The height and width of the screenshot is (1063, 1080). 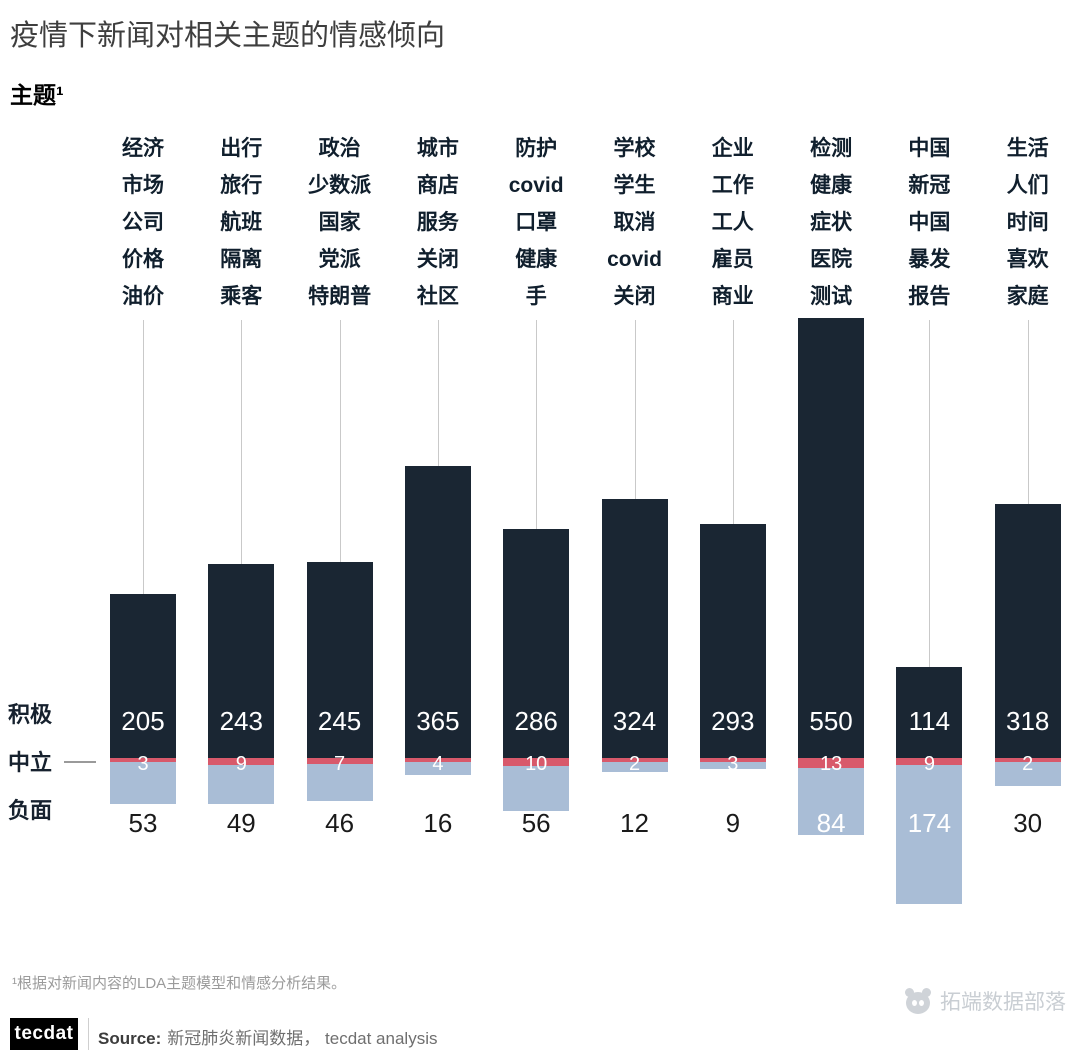 What do you see at coordinates (241, 222) in the screenshot?
I see `topic-keyword: 航班` at bounding box center [241, 222].